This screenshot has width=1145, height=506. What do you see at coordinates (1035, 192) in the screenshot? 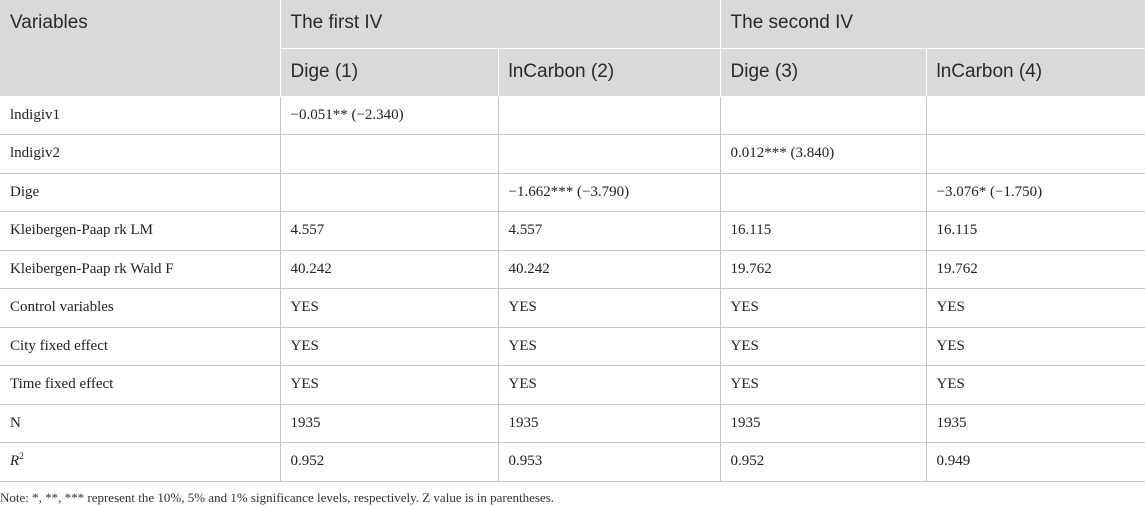
I see `table-cell: −3.076* (−1.750)` at bounding box center [1035, 192].